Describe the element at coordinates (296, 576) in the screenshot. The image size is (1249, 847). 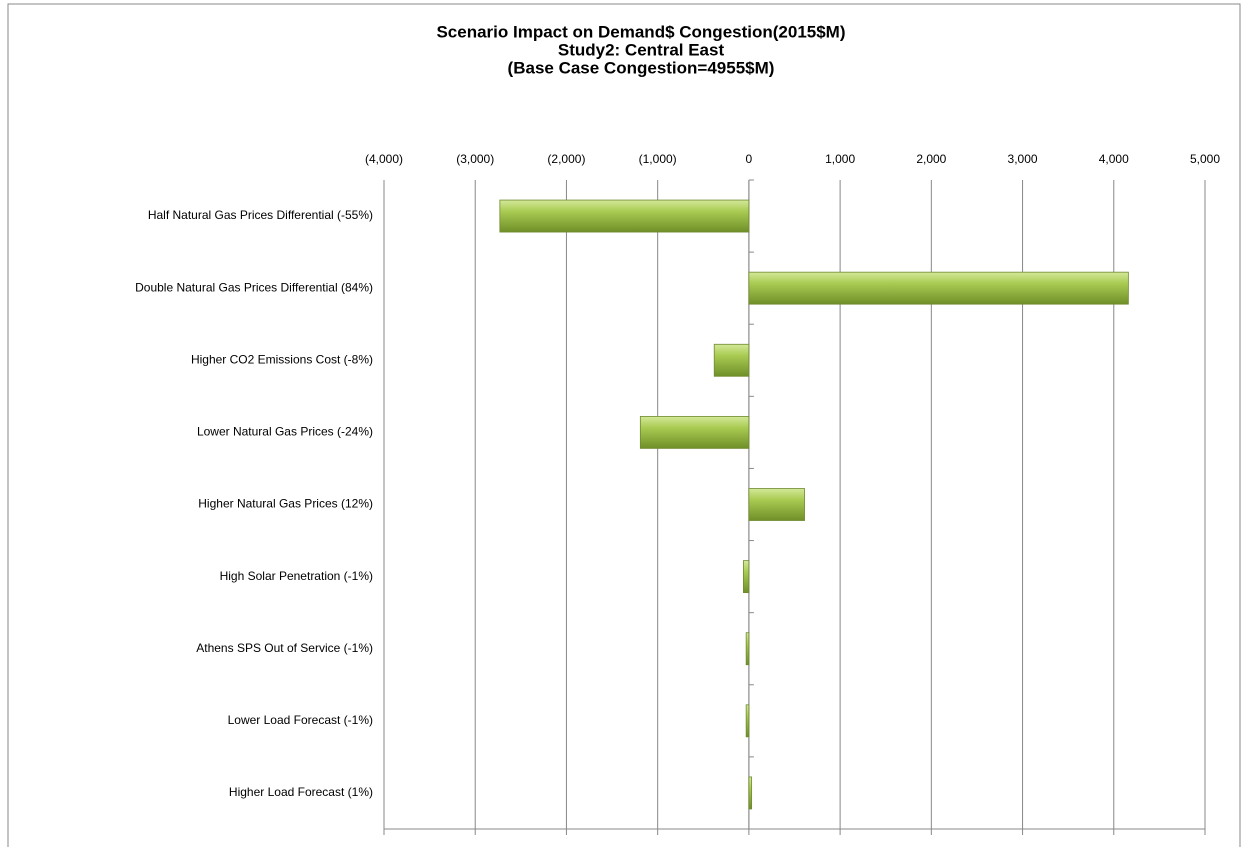
I see `y-tick-label: High Solar Penetration (-1%)` at that location.